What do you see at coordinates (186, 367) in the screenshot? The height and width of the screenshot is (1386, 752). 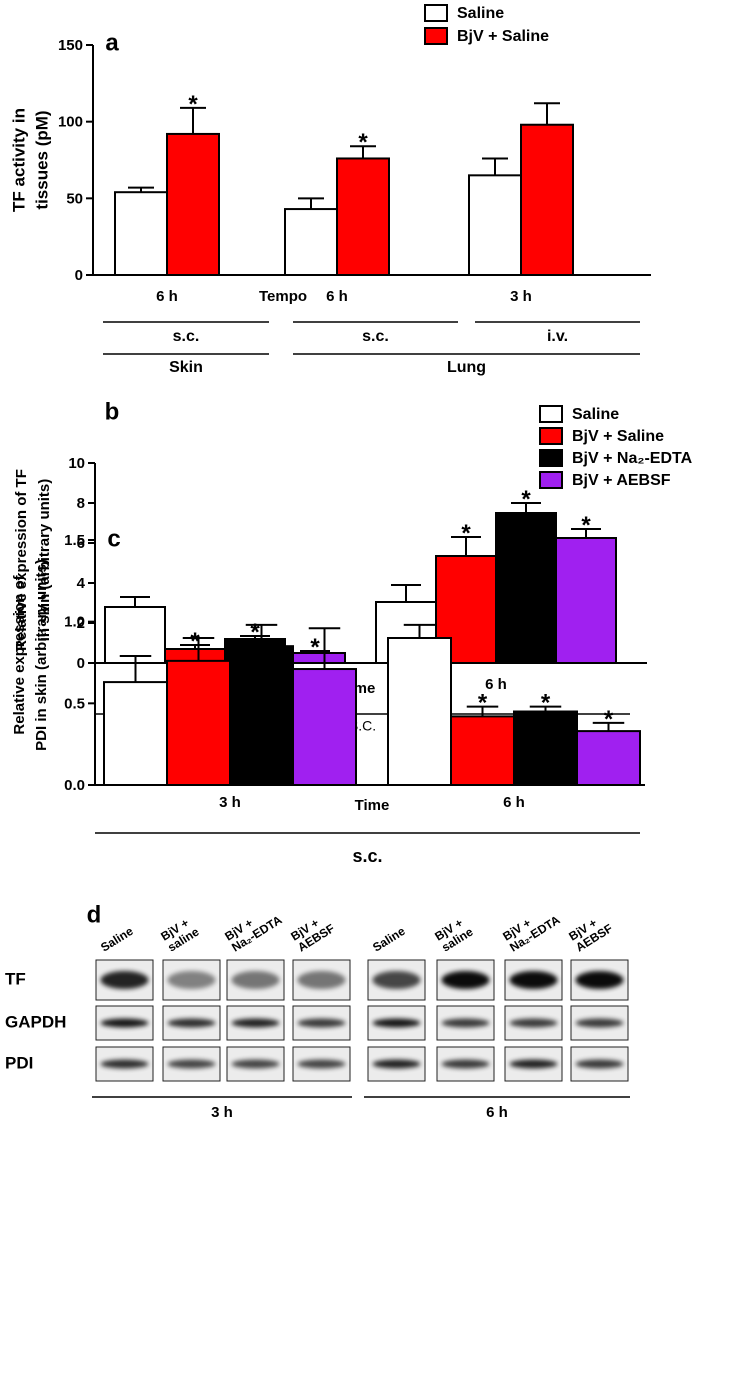 I see `group-label: Skin` at bounding box center [186, 367].